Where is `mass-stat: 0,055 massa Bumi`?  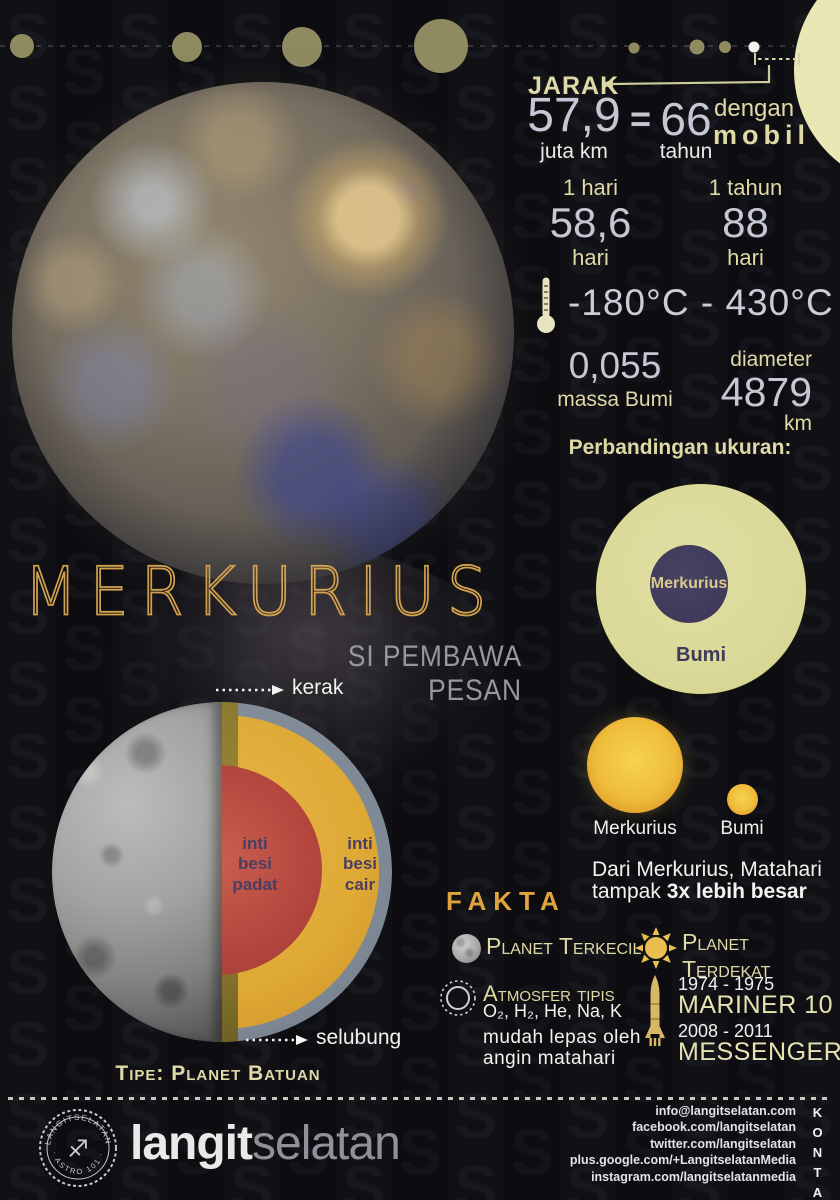
mass-stat: 0,055 massa Bumi is located at coordinates (615, 378).